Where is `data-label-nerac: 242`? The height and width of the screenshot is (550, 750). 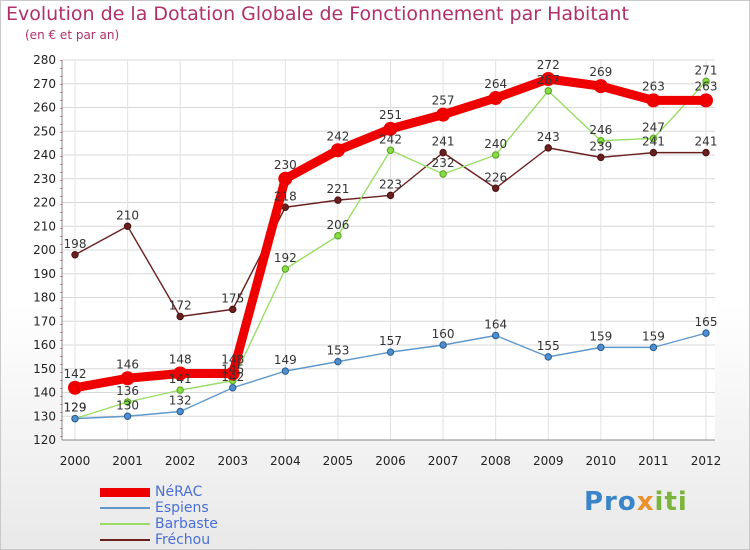 data-label-nerac: 242 is located at coordinates (337, 136).